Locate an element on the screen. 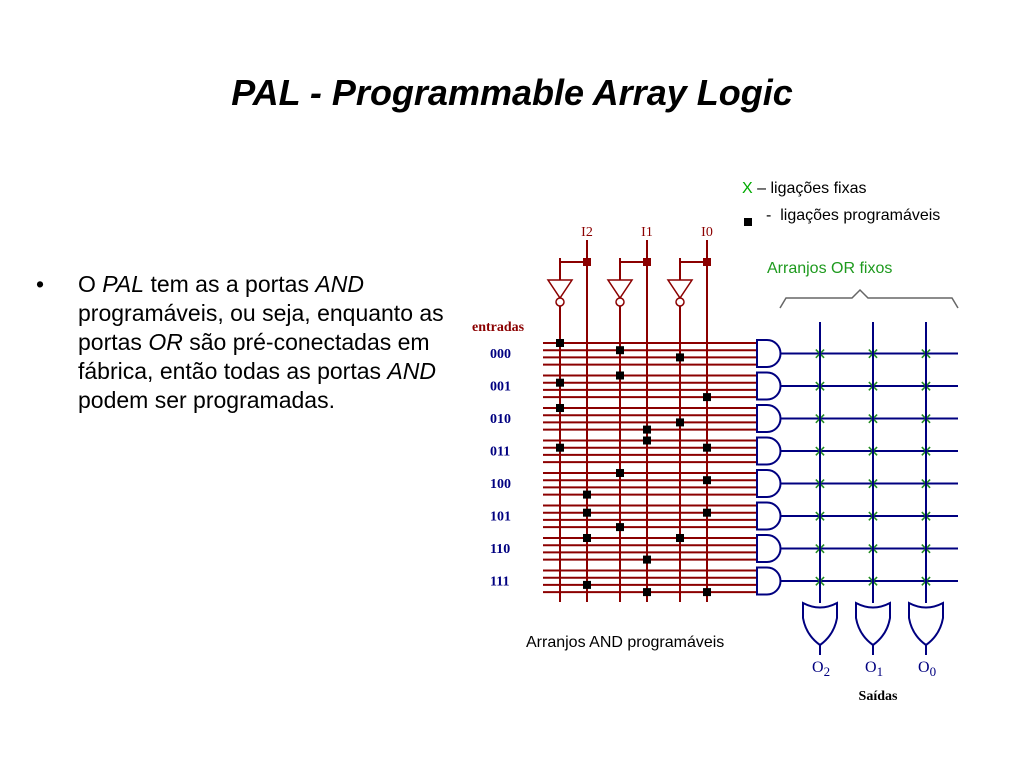 The width and height of the screenshot is (1024, 768). row-label: 000 is located at coordinates (500, 354).